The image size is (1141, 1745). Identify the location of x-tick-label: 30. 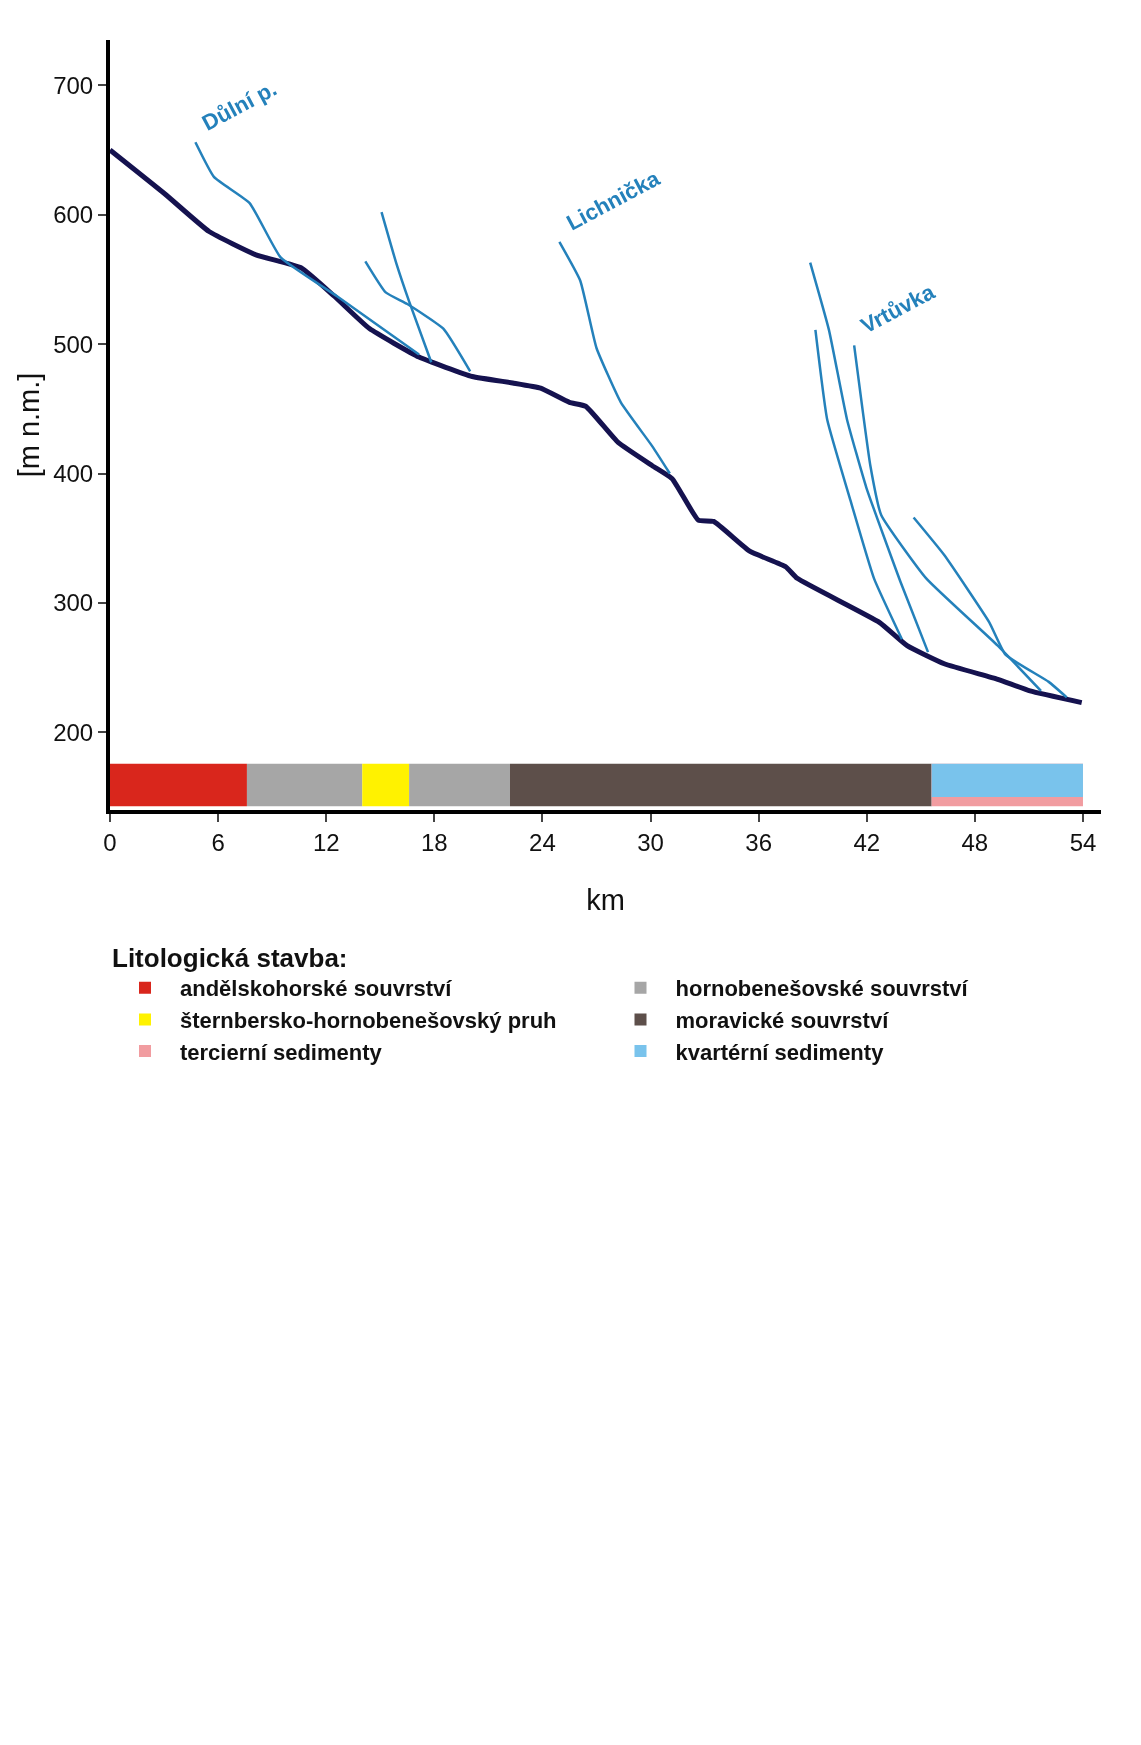
(650, 842).